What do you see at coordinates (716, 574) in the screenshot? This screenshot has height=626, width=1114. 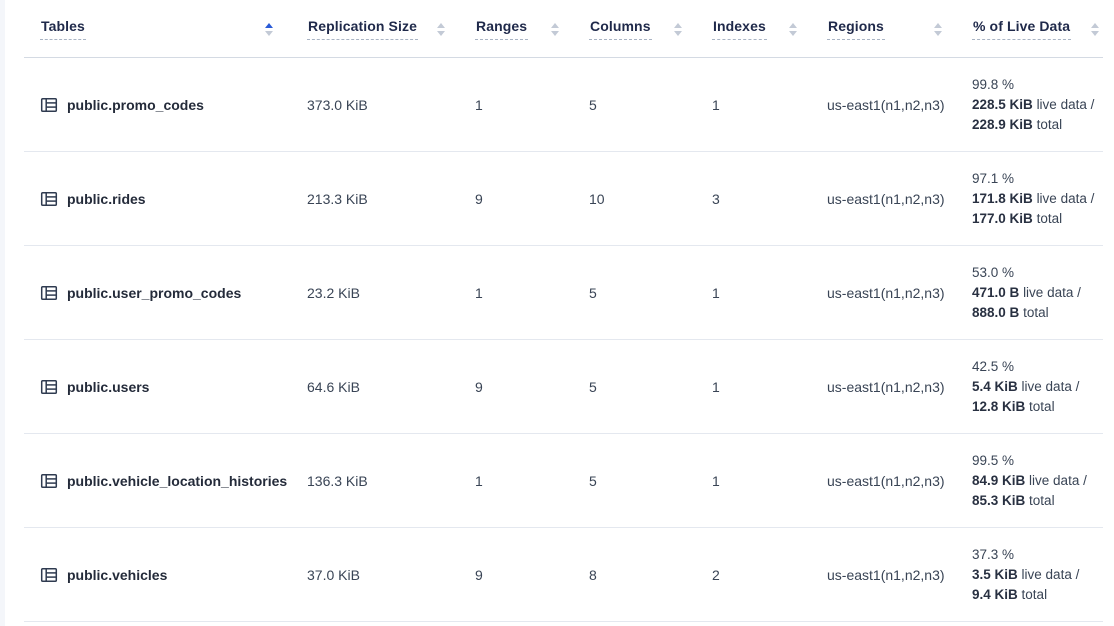 I see `indexes-cell: 2` at bounding box center [716, 574].